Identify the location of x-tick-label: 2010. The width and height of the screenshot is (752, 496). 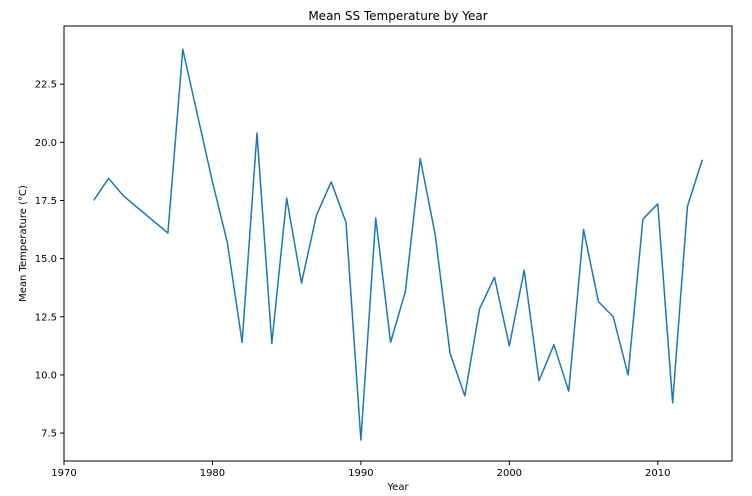
(657, 473).